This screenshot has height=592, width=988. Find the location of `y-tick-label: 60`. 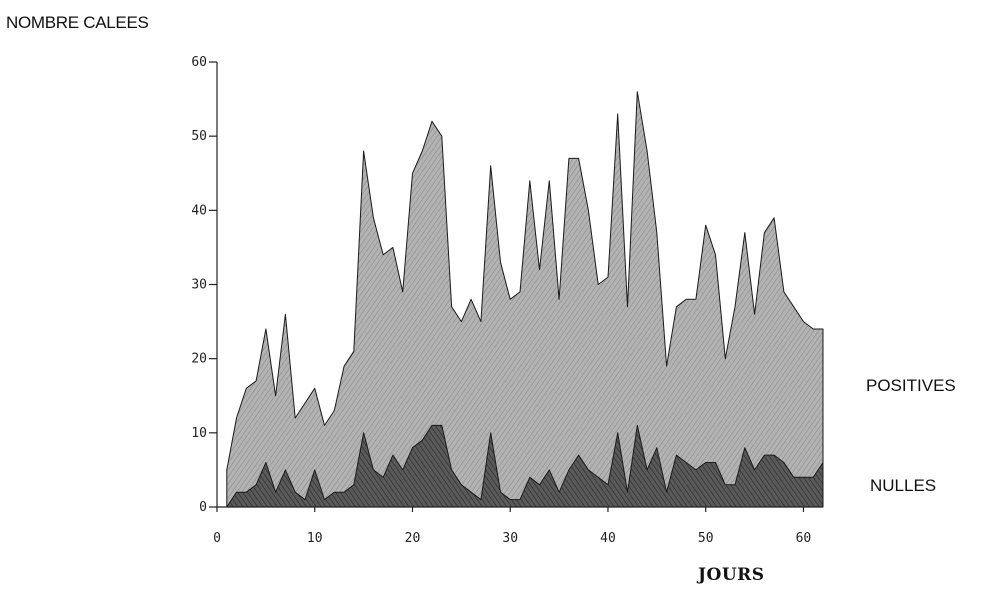

y-tick-label: 60 is located at coordinates (199, 62).